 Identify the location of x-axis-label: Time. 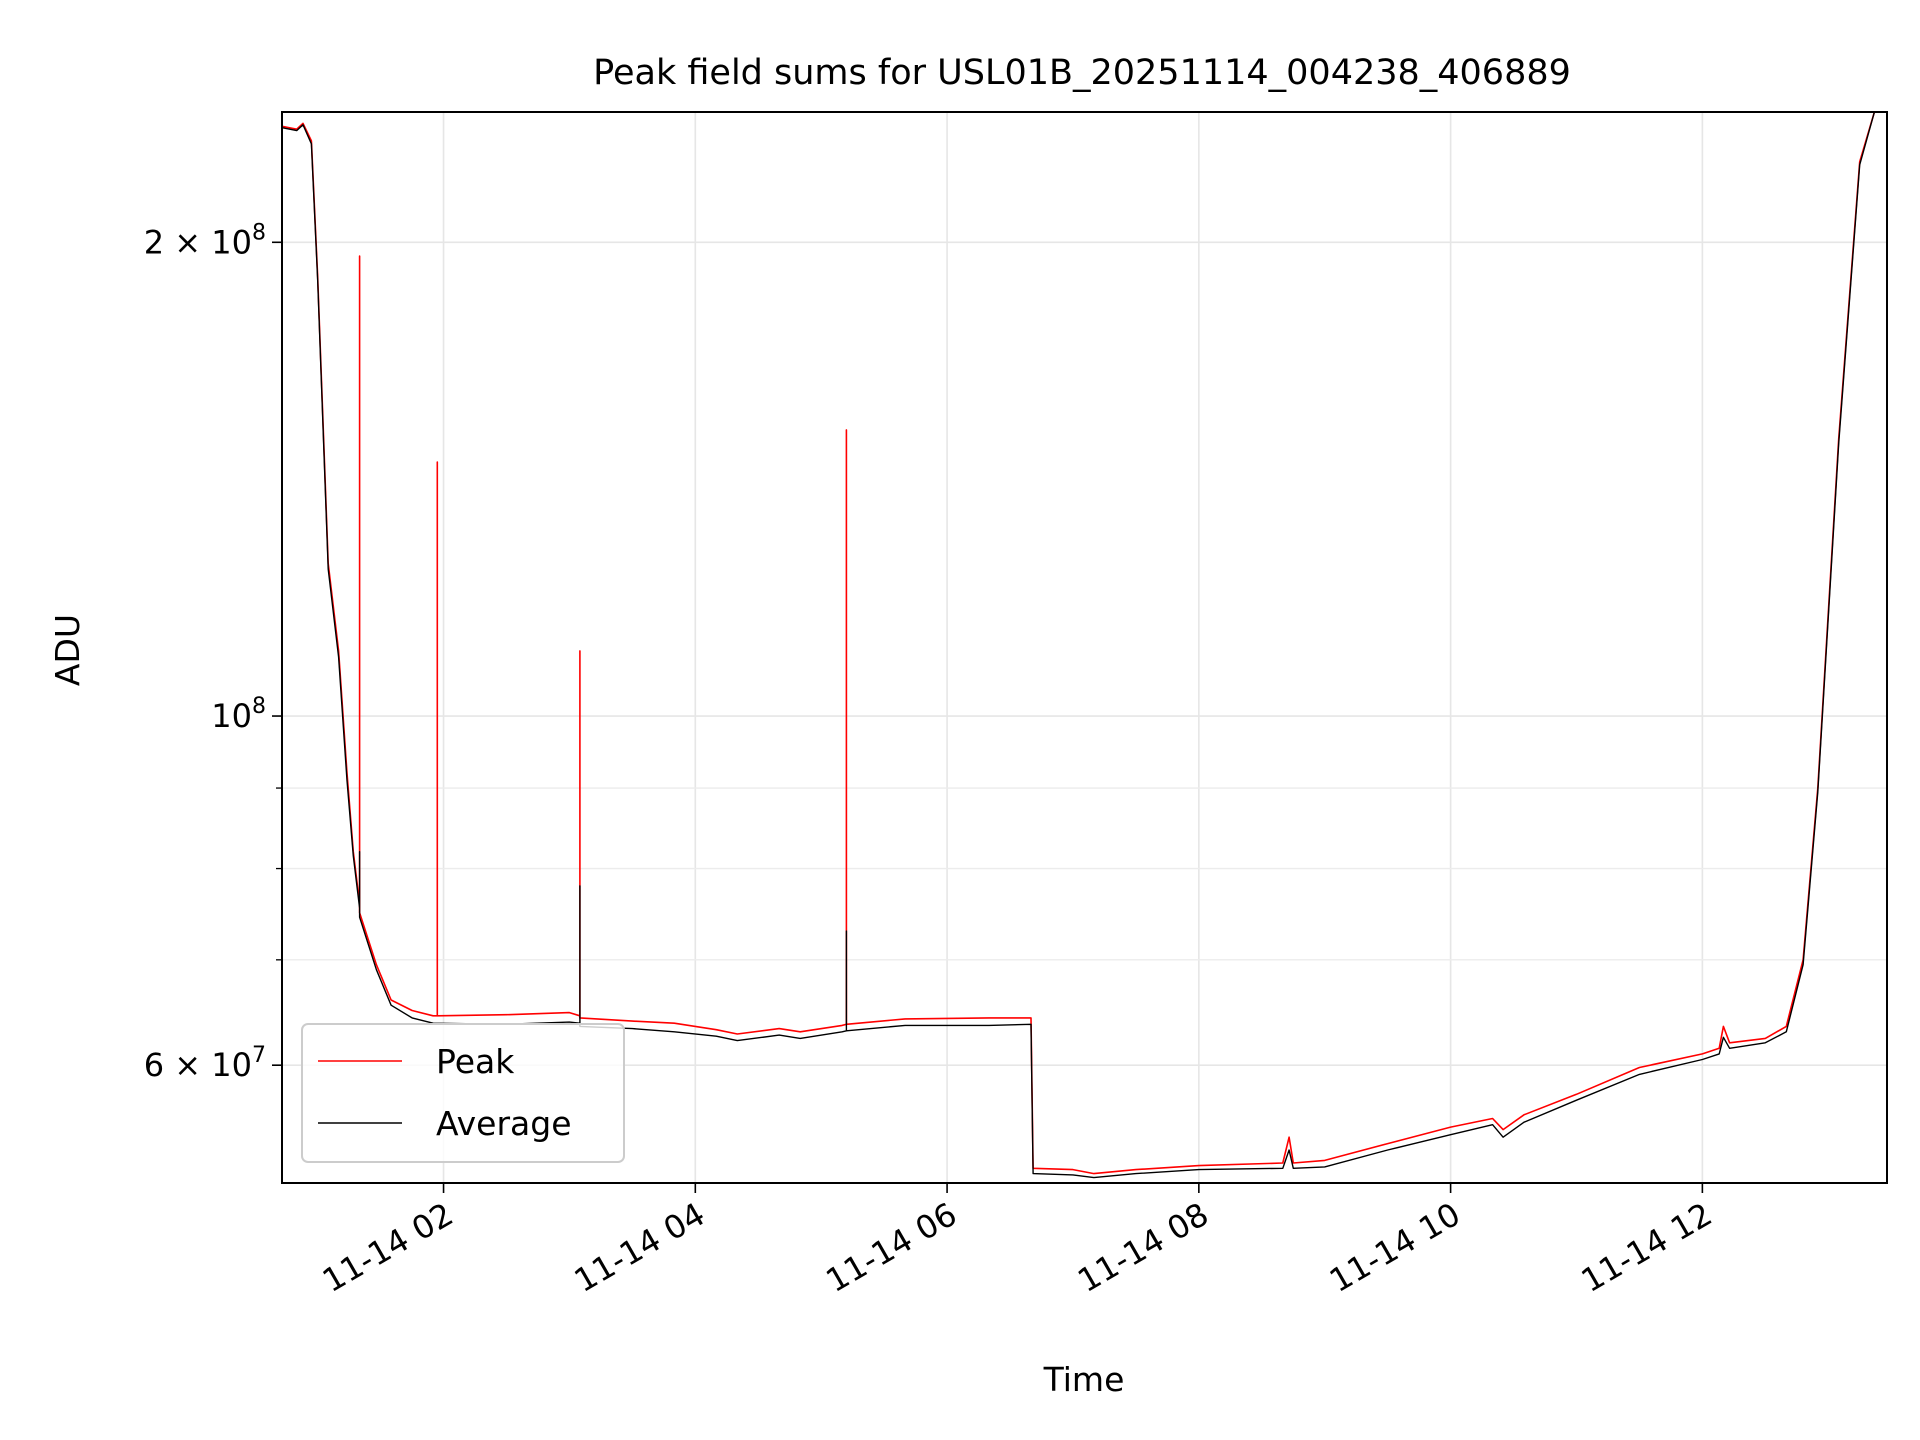
(1084, 1379).